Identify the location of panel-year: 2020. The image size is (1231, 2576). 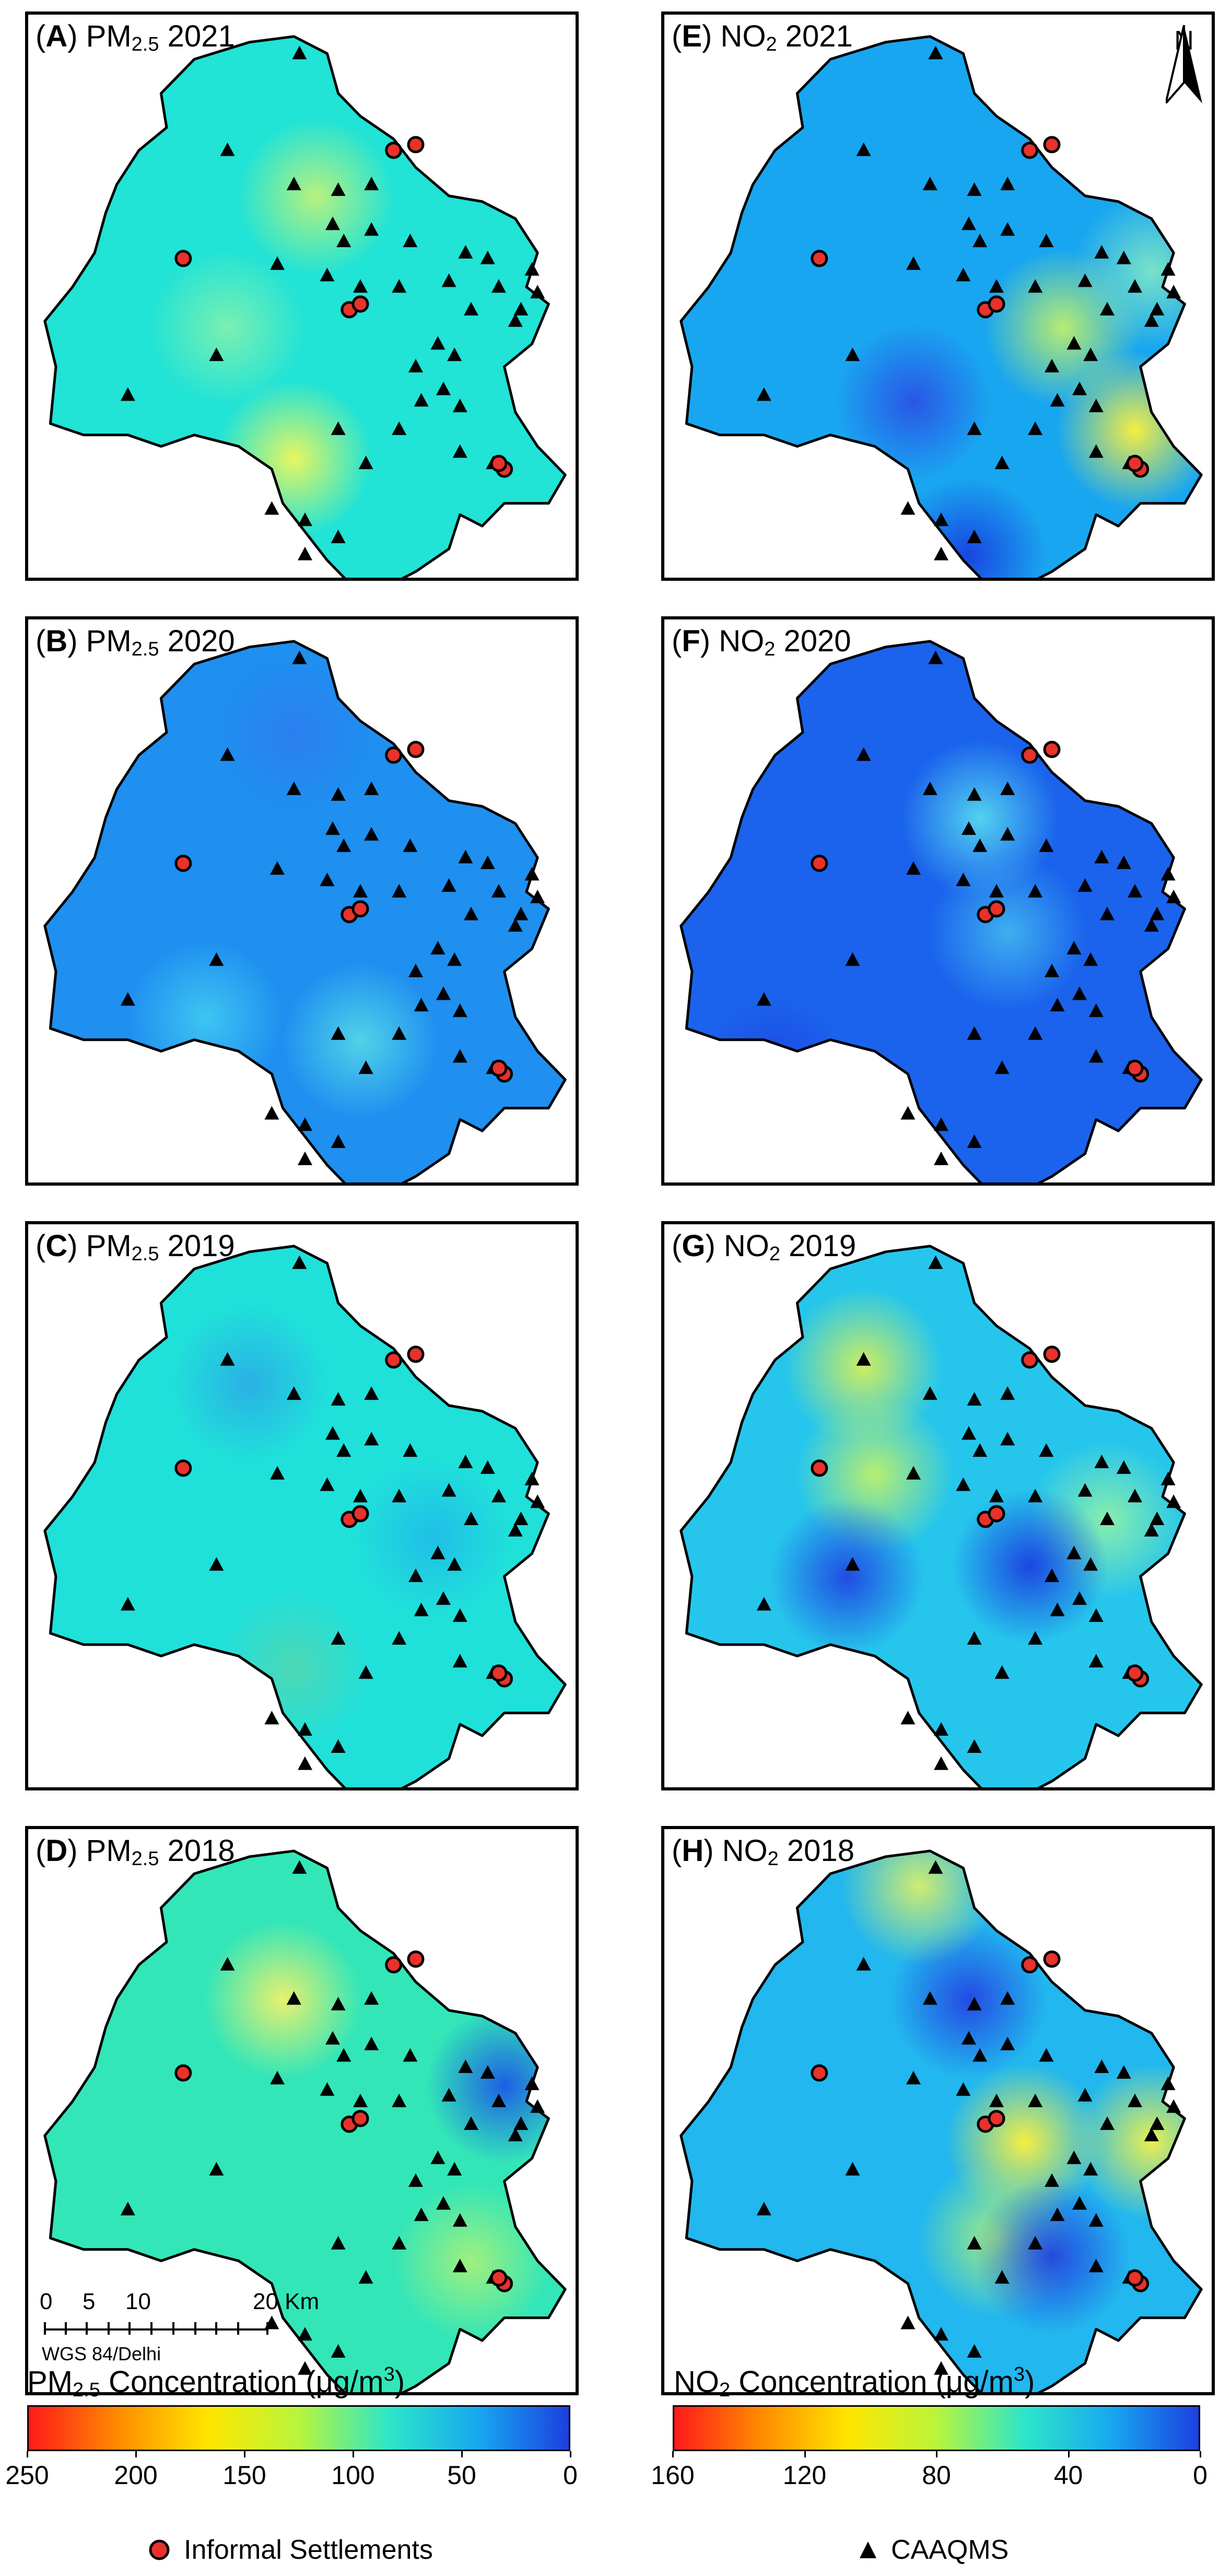
(817, 641).